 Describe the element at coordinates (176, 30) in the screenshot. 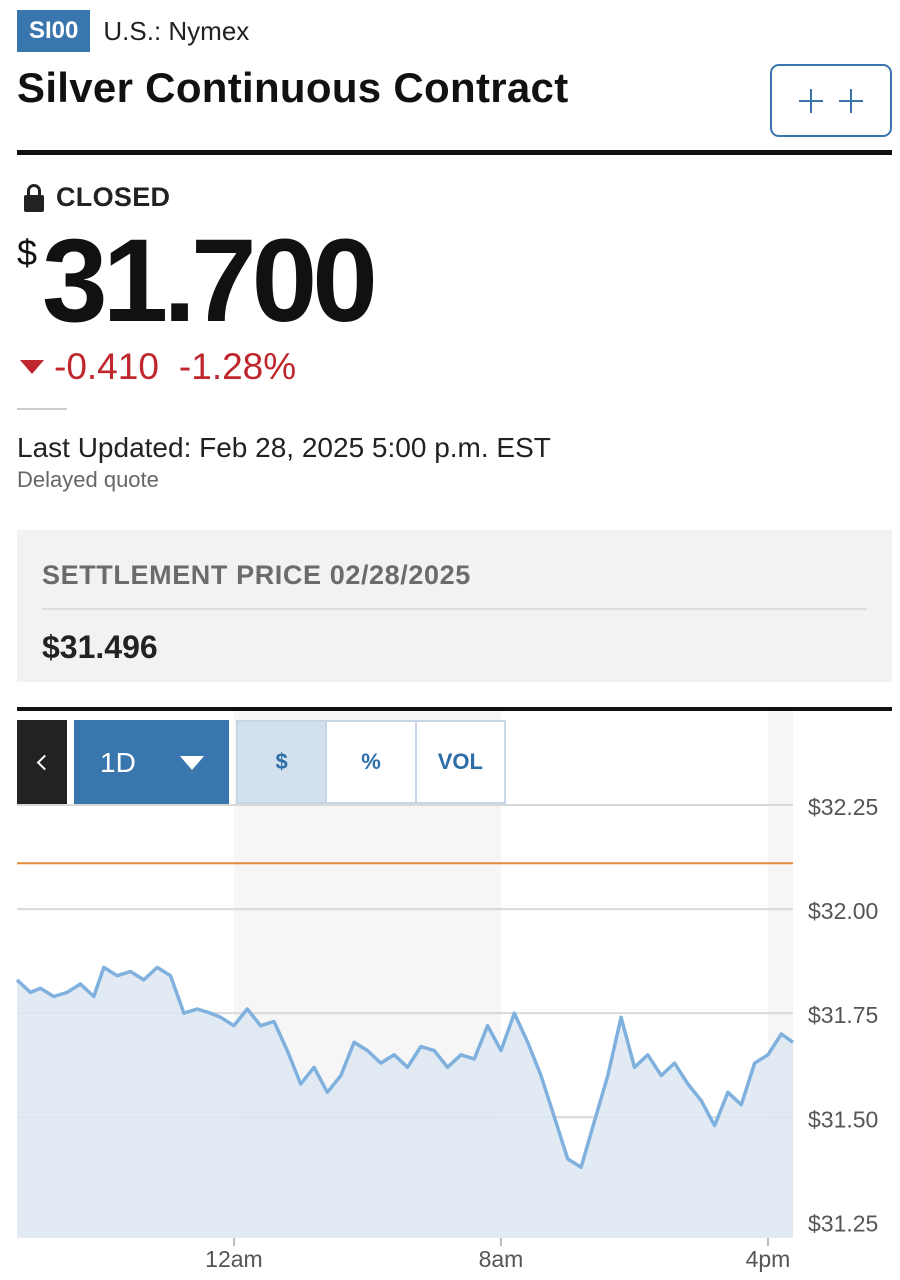

I see `exchange-label: U.S.: Nymex` at that location.